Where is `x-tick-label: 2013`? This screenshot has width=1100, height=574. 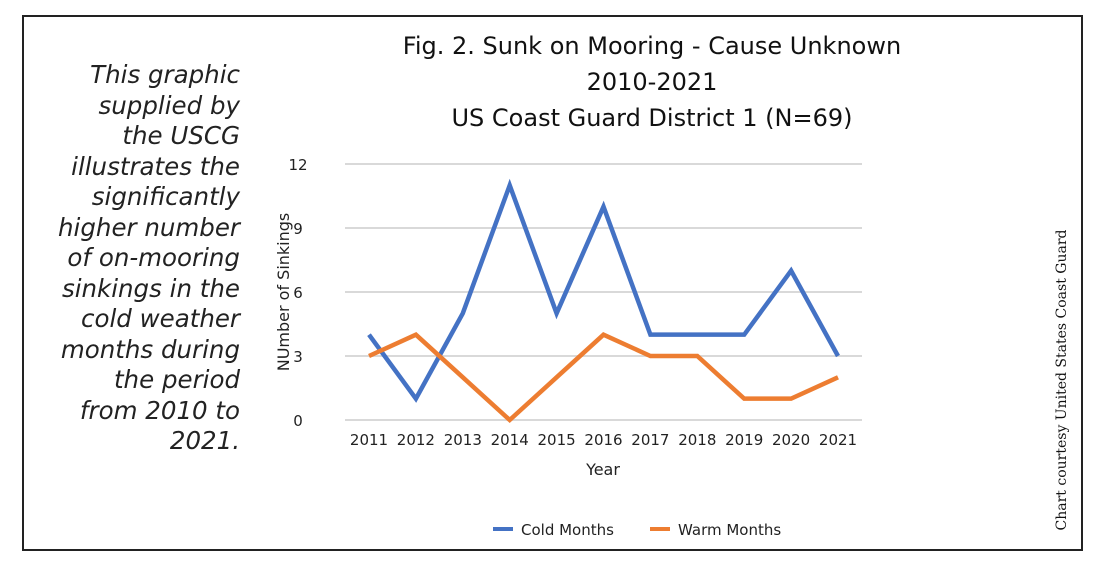
x-tick-label: 2013 is located at coordinates (463, 440).